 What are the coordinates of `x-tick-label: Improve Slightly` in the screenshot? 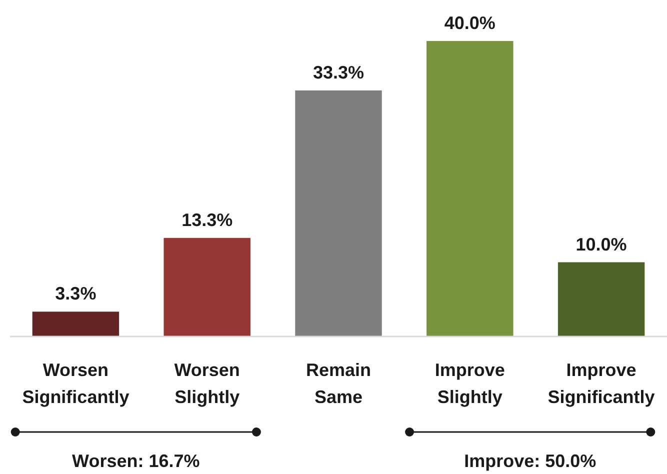 It's located at (469, 383).